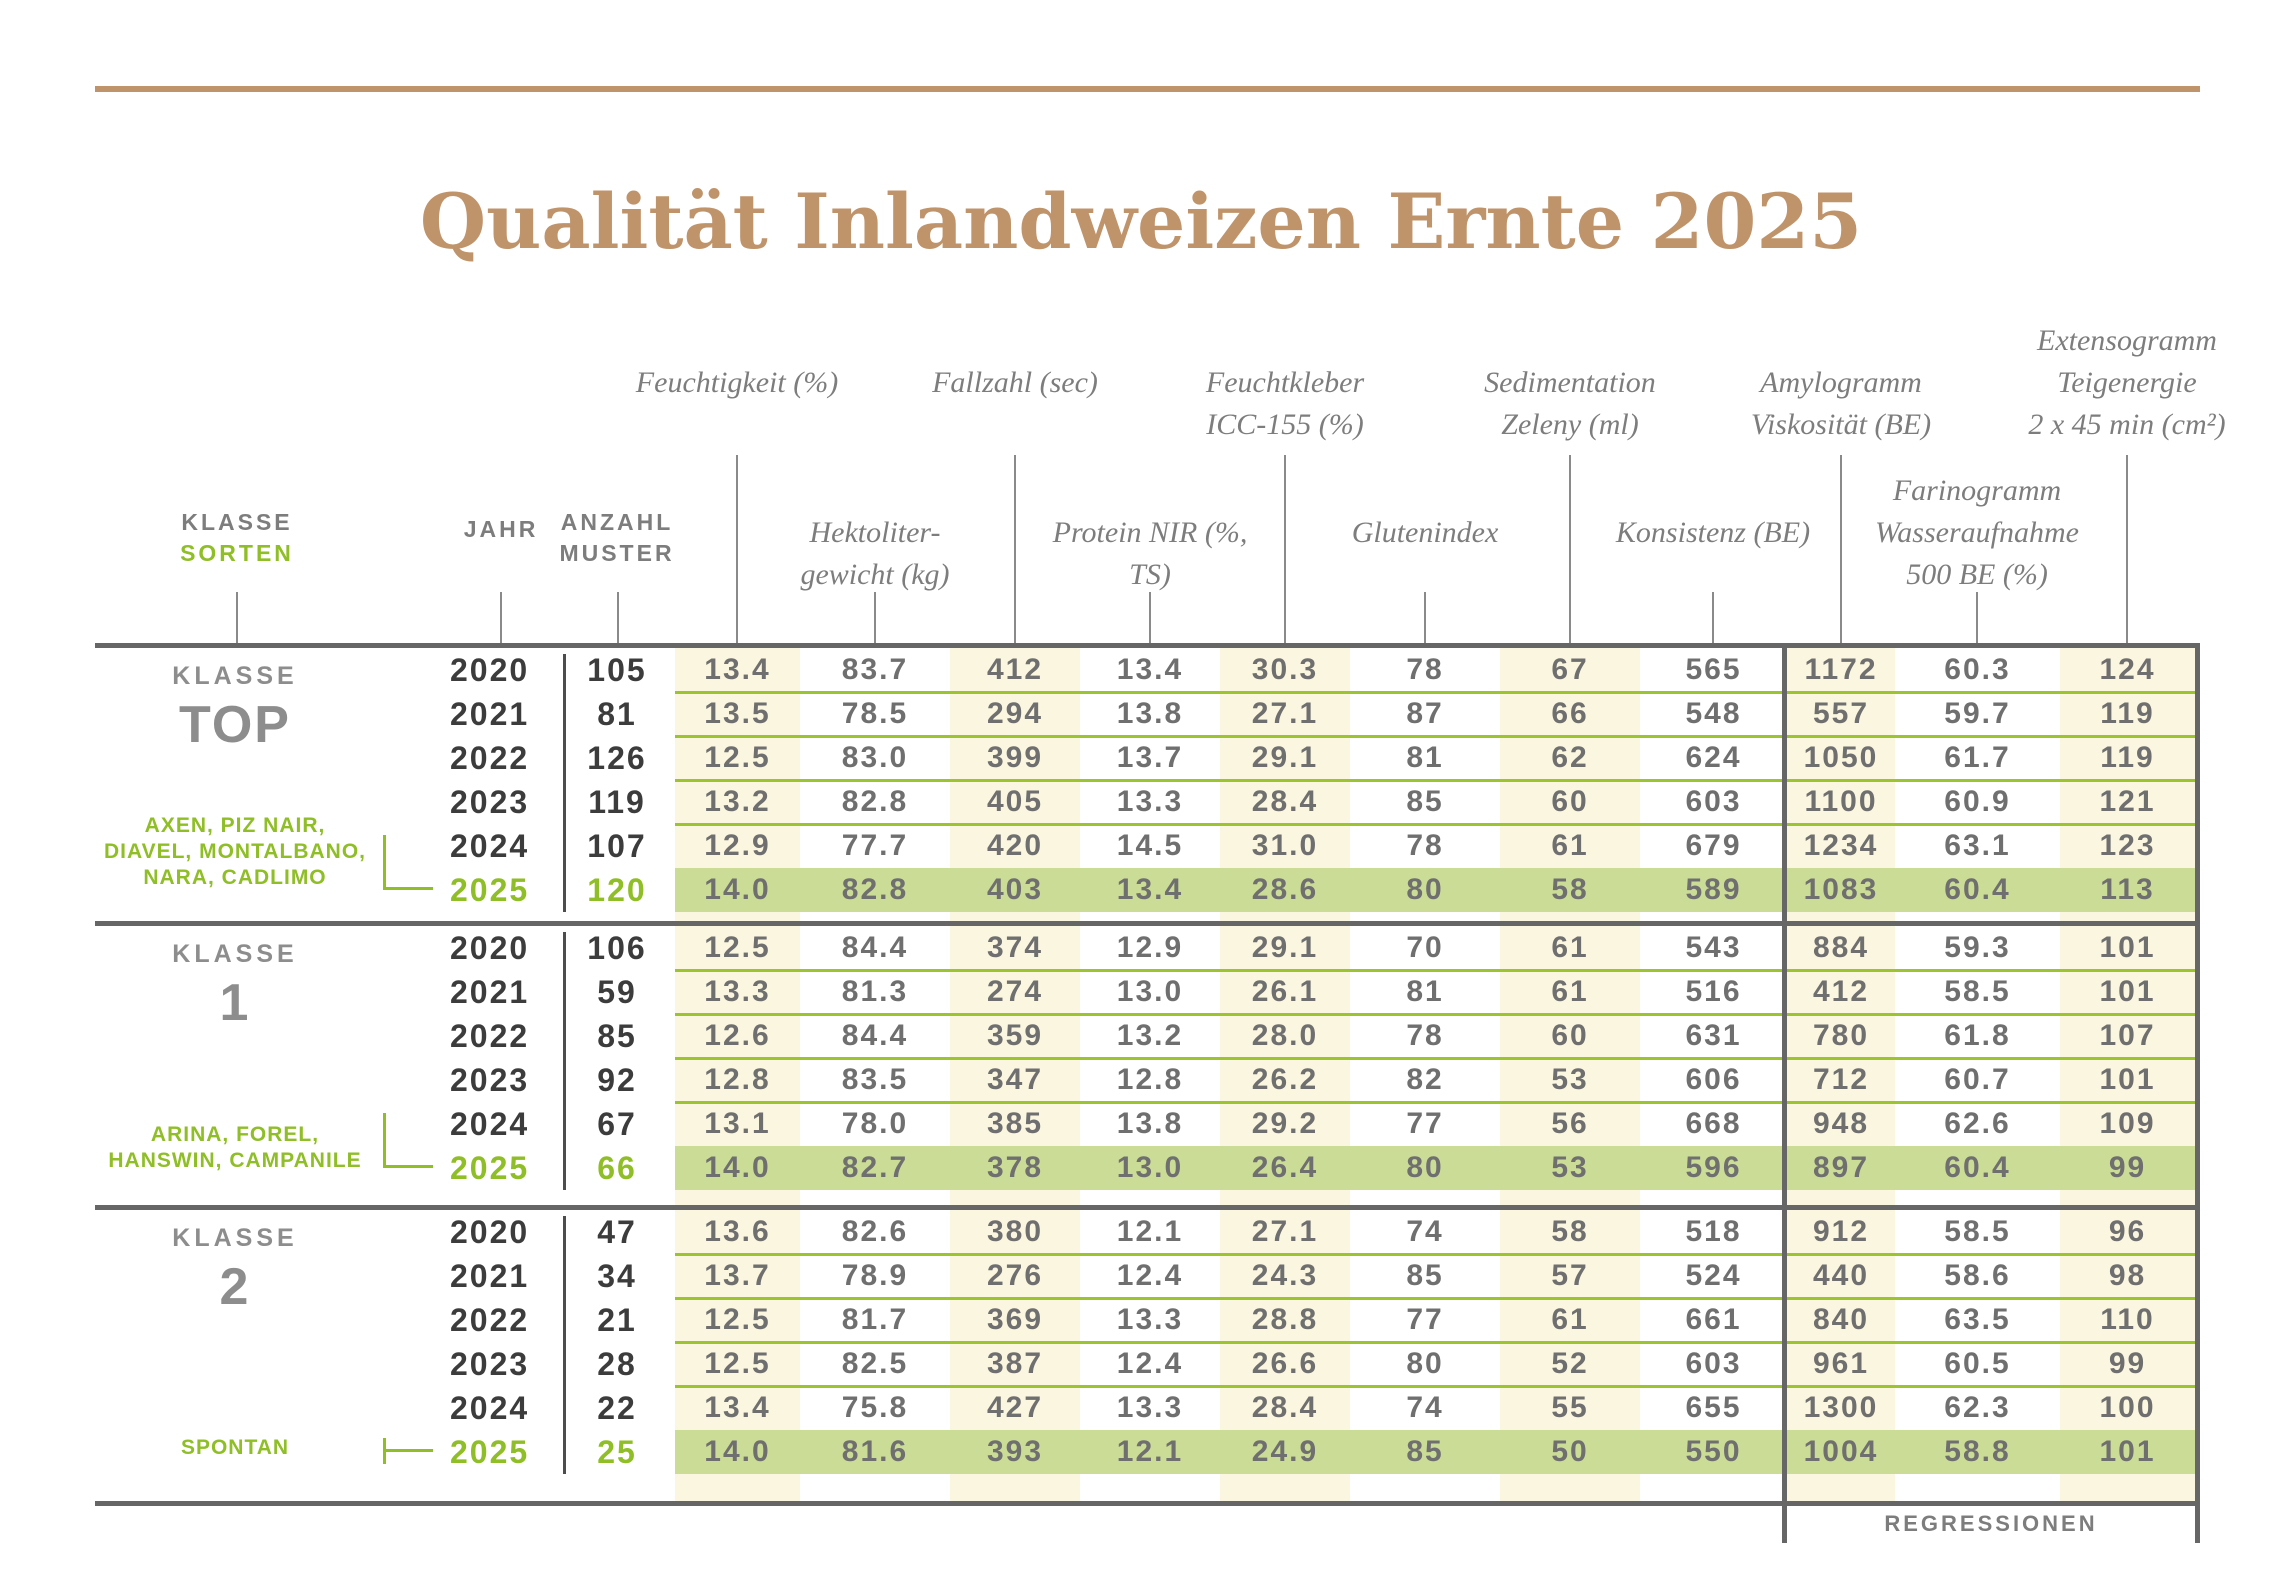 The width and height of the screenshot is (2282, 1590). Describe the element at coordinates (235, 1147) in the screenshot. I see `varieties-list: ARINA, FOREL, HANSWIN, CAMPANILE` at that location.